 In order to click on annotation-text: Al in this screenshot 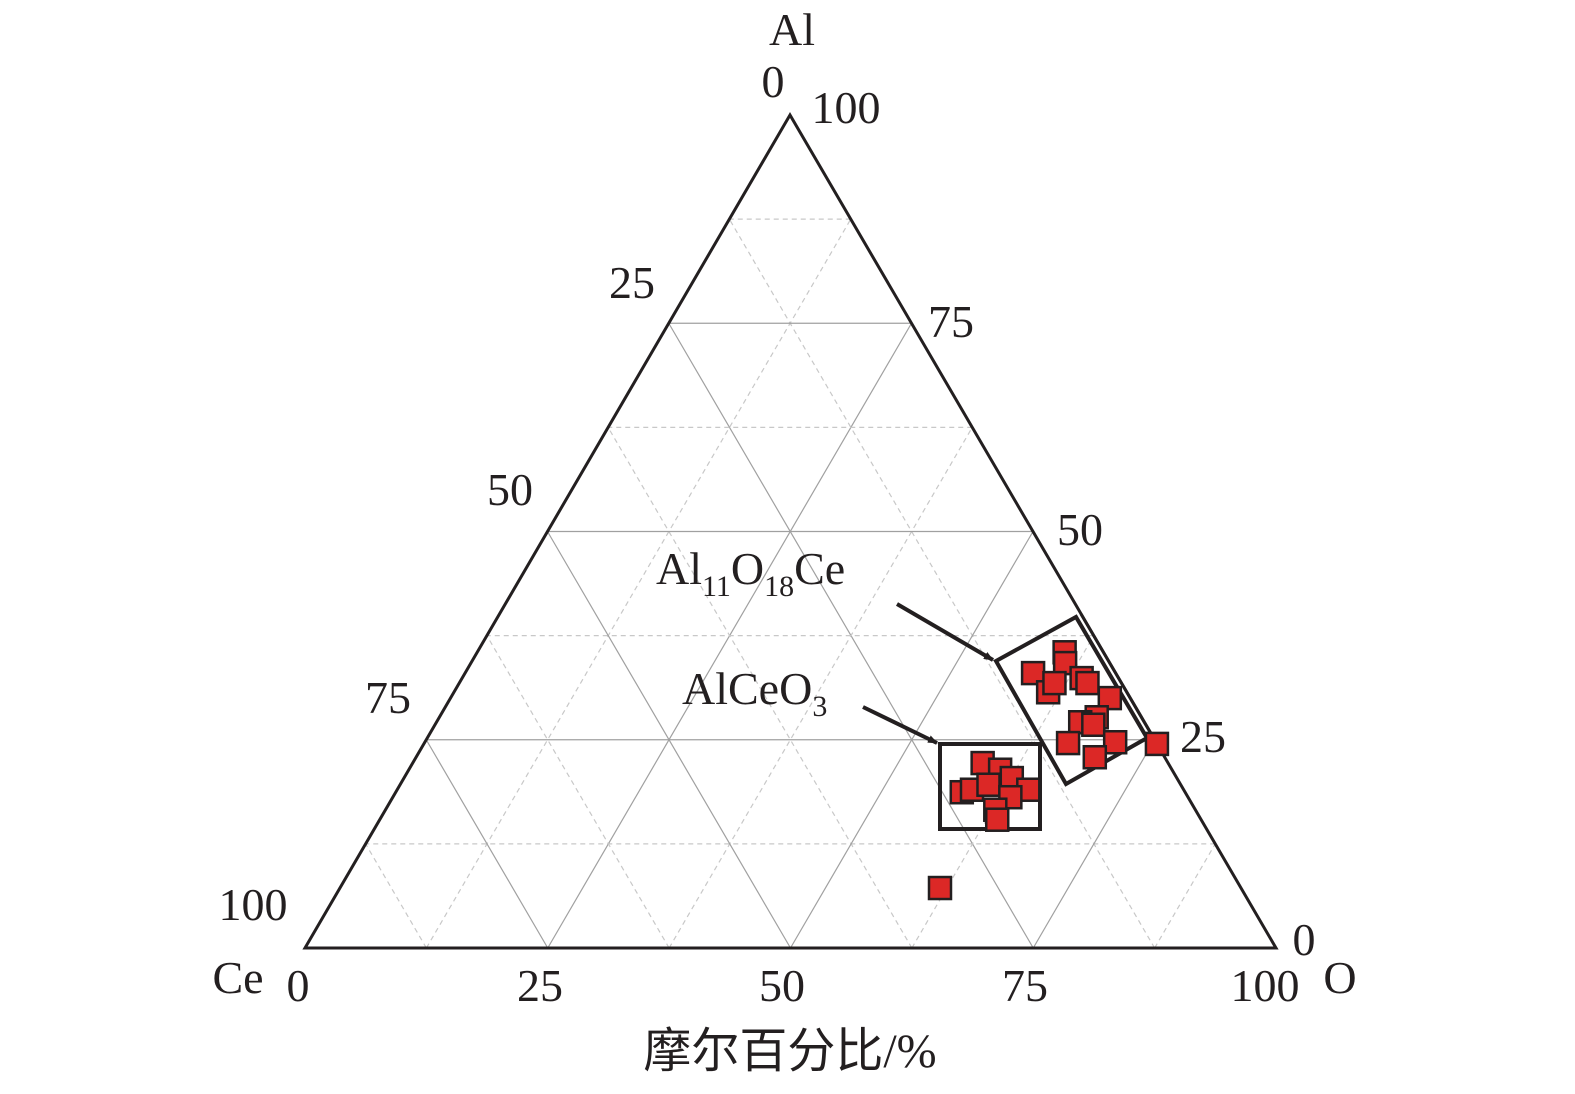, I will do `click(679, 568)`.